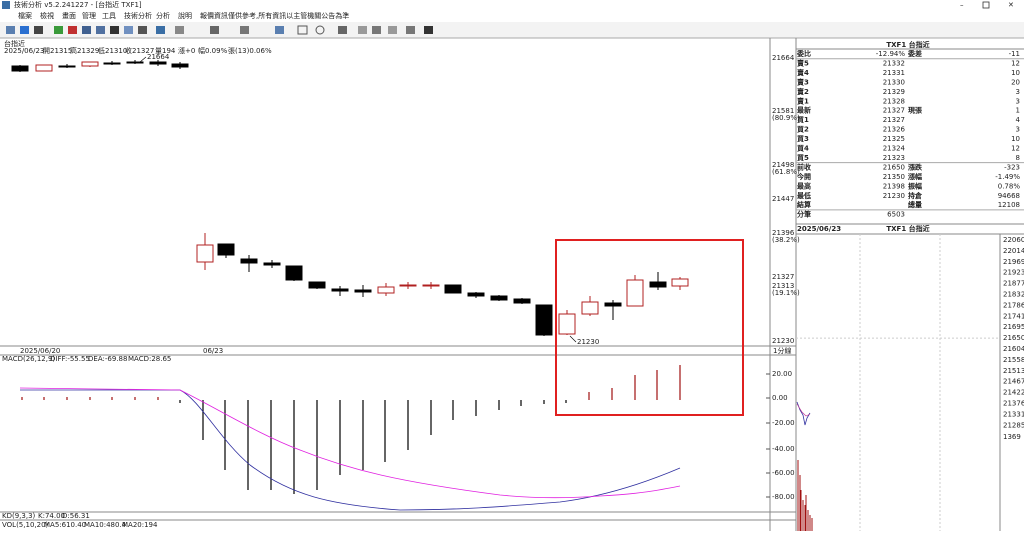 The height and width of the screenshot is (535, 1024). What do you see at coordinates (1013, 382) in the screenshot?
I see `tick-axis-label: 21467` at bounding box center [1013, 382].